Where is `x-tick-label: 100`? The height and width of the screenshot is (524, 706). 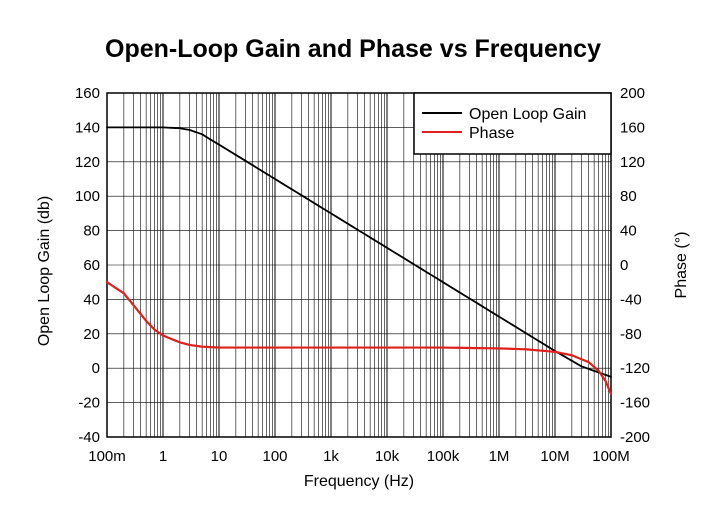 x-tick-label: 100 is located at coordinates (274, 456).